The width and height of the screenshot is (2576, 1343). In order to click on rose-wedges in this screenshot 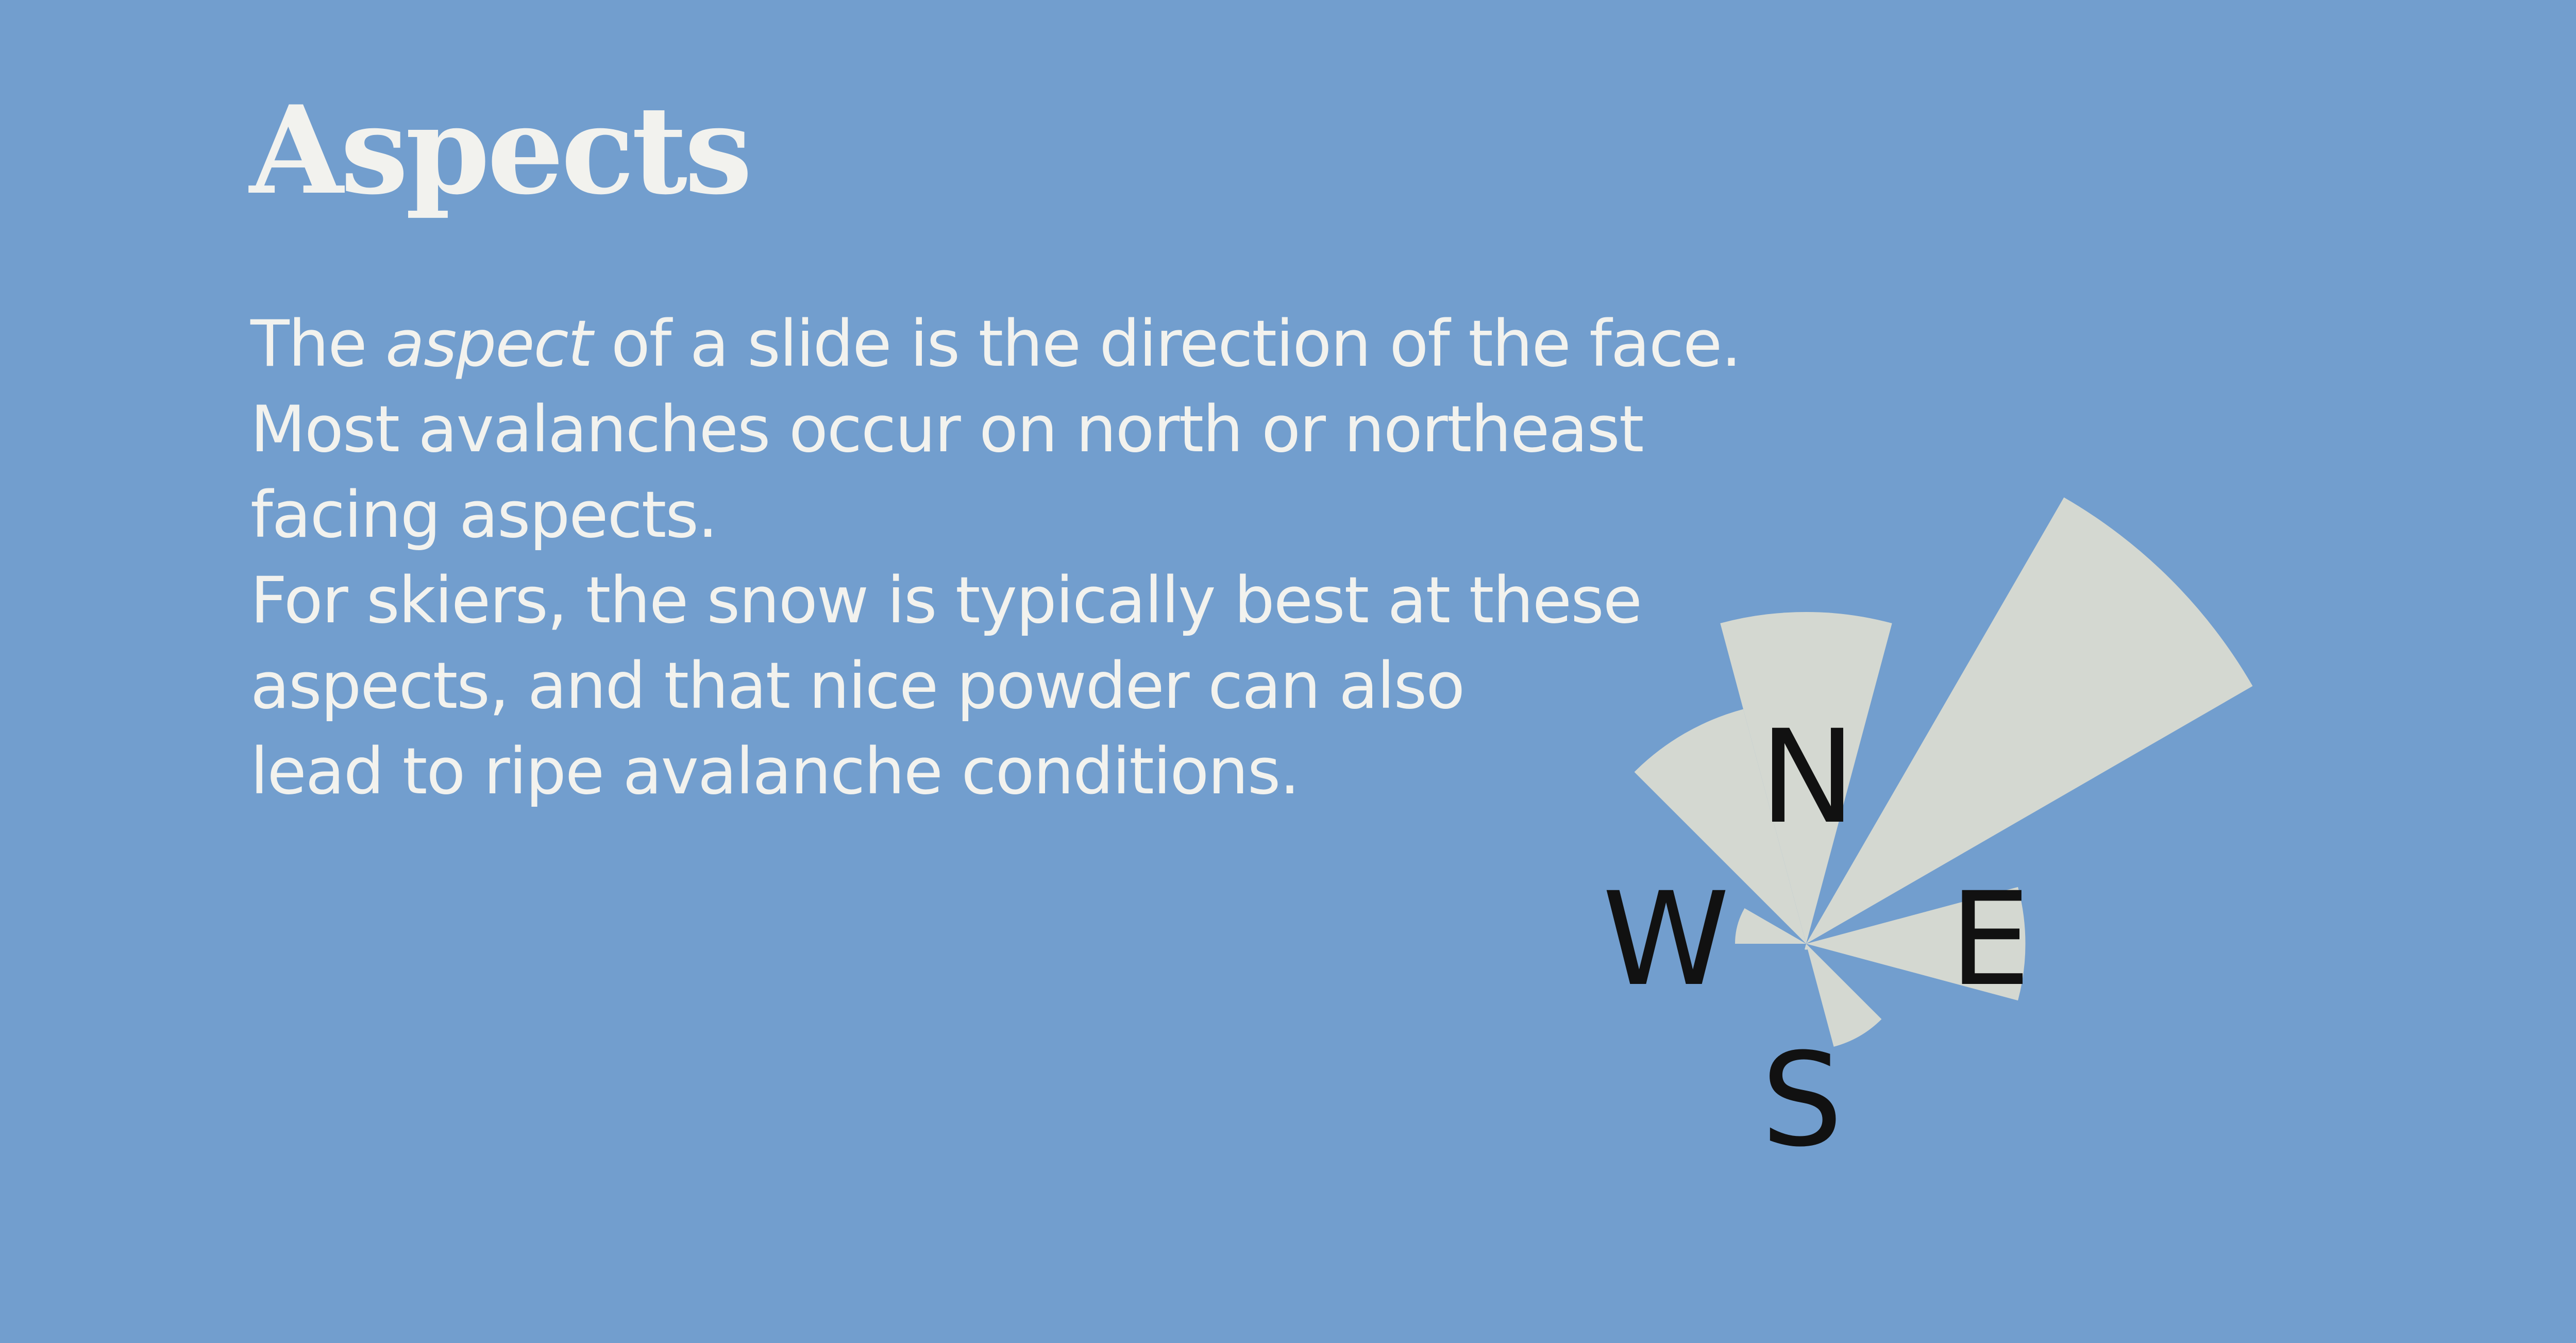, I will do `click(1943, 772)`.